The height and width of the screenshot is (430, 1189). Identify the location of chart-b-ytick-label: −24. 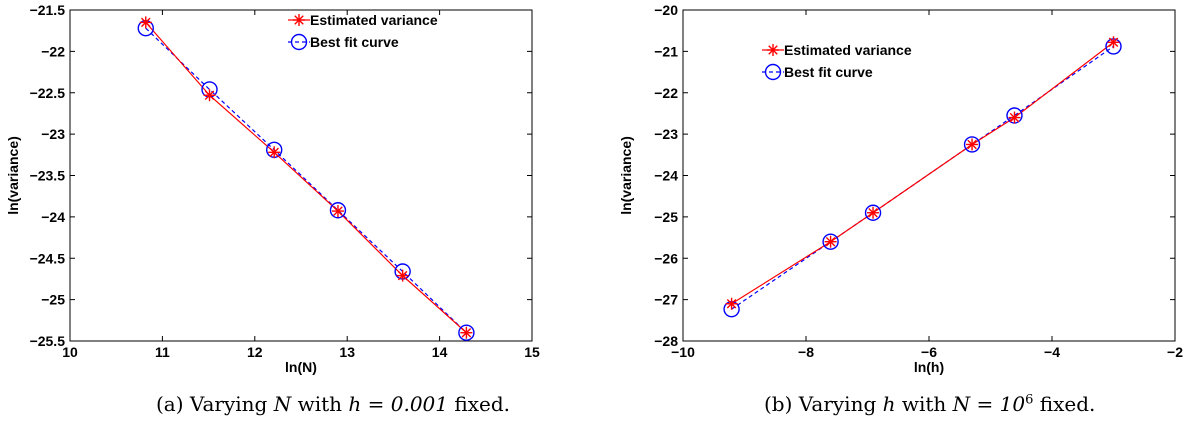
(666, 176).